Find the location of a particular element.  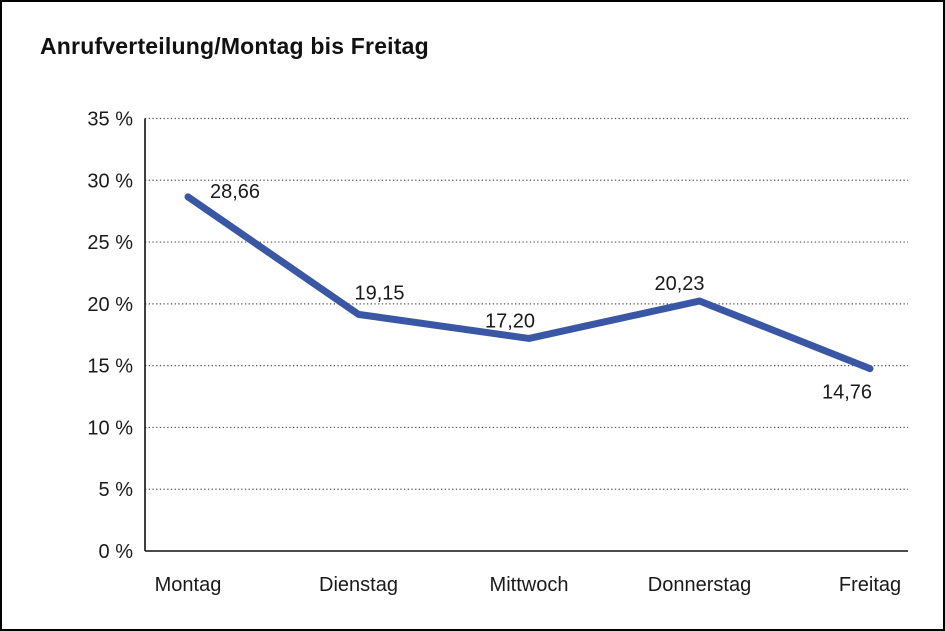

data-label: 17,20 is located at coordinates (510, 321).